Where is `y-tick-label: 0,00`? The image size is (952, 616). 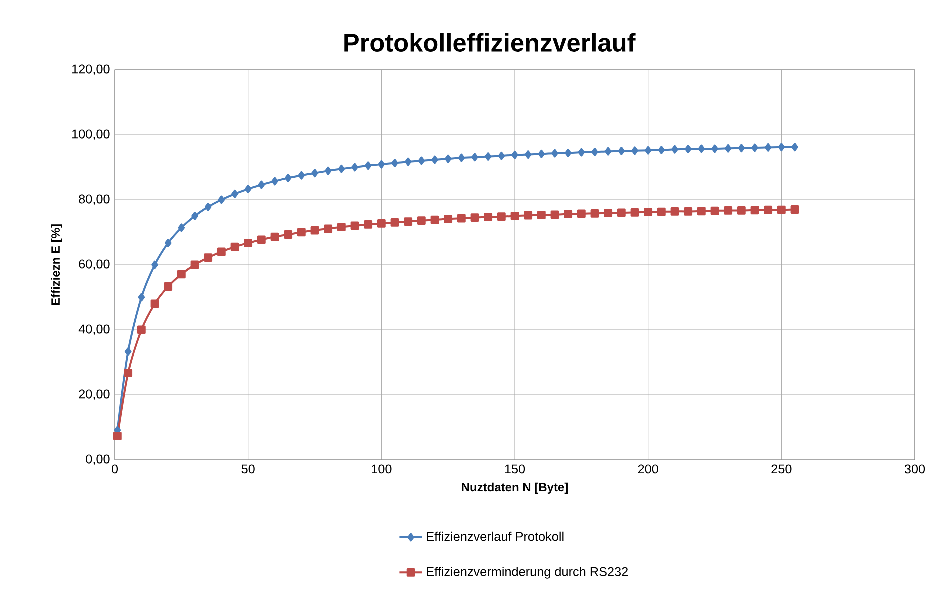 y-tick-label: 0,00 is located at coordinates (98, 460).